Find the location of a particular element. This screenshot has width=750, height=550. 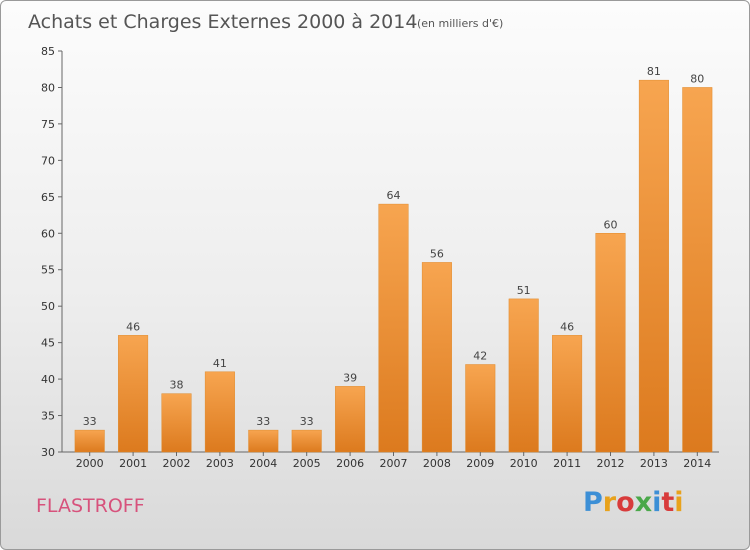

bar-value-label: 60 is located at coordinates (611, 224).